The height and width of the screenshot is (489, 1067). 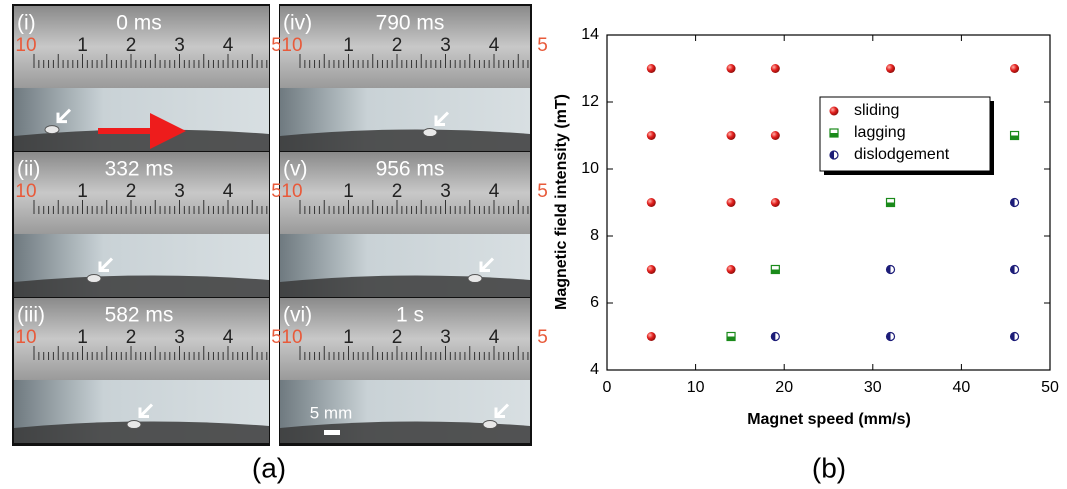 I want to click on frame-label: (vi), so click(x=297, y=315).